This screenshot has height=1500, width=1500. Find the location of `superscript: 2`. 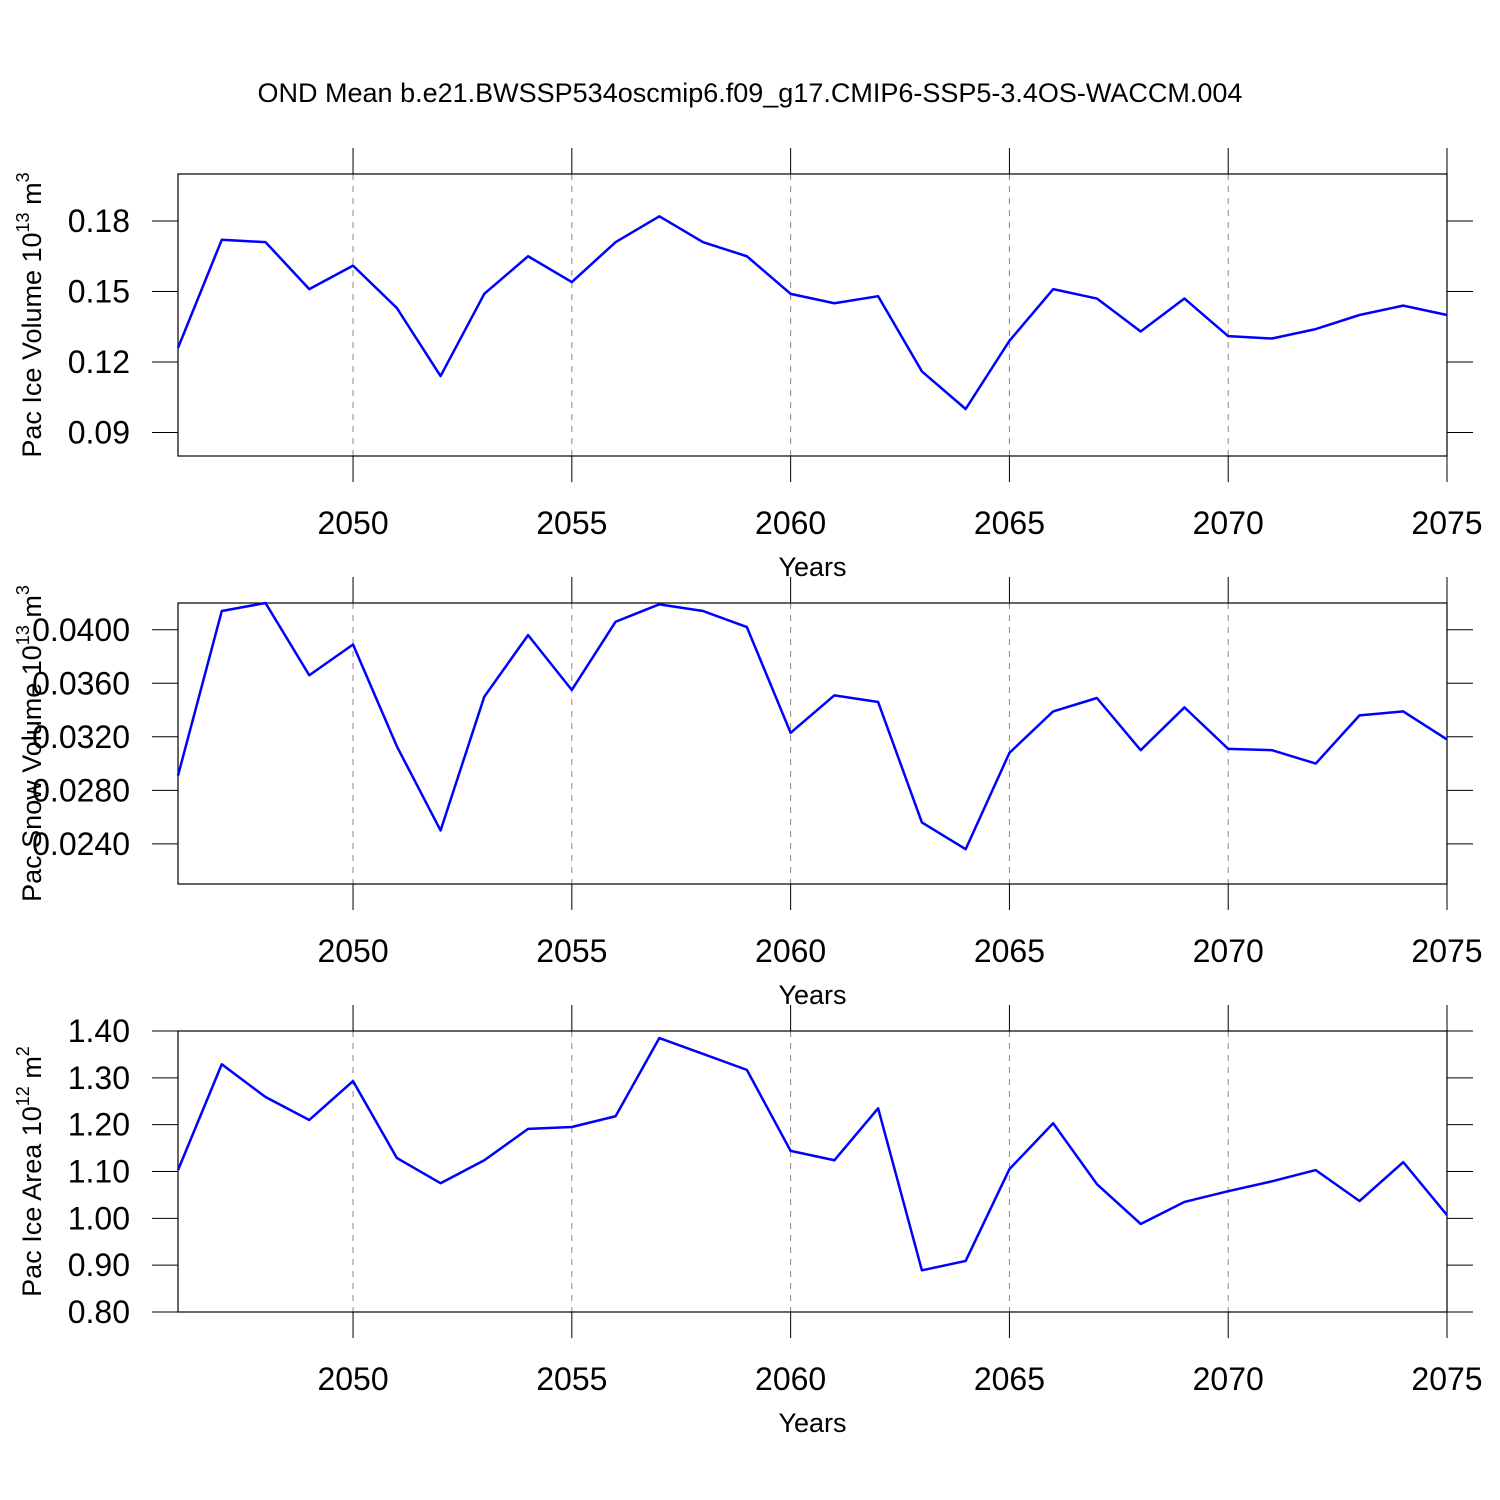

superscript: 2 is located at coordinates (23, 1051).